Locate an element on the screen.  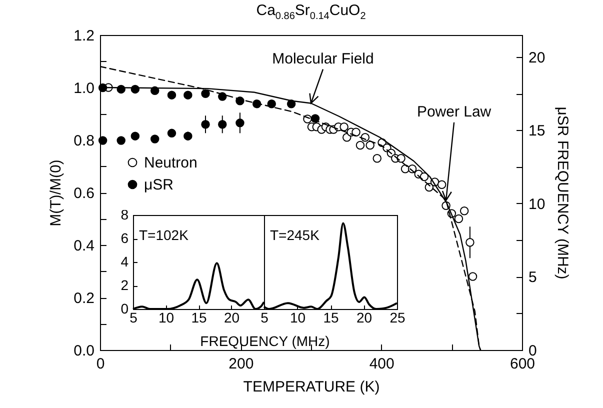
y-tick-label: 6 is located at coordinates (124, 238).